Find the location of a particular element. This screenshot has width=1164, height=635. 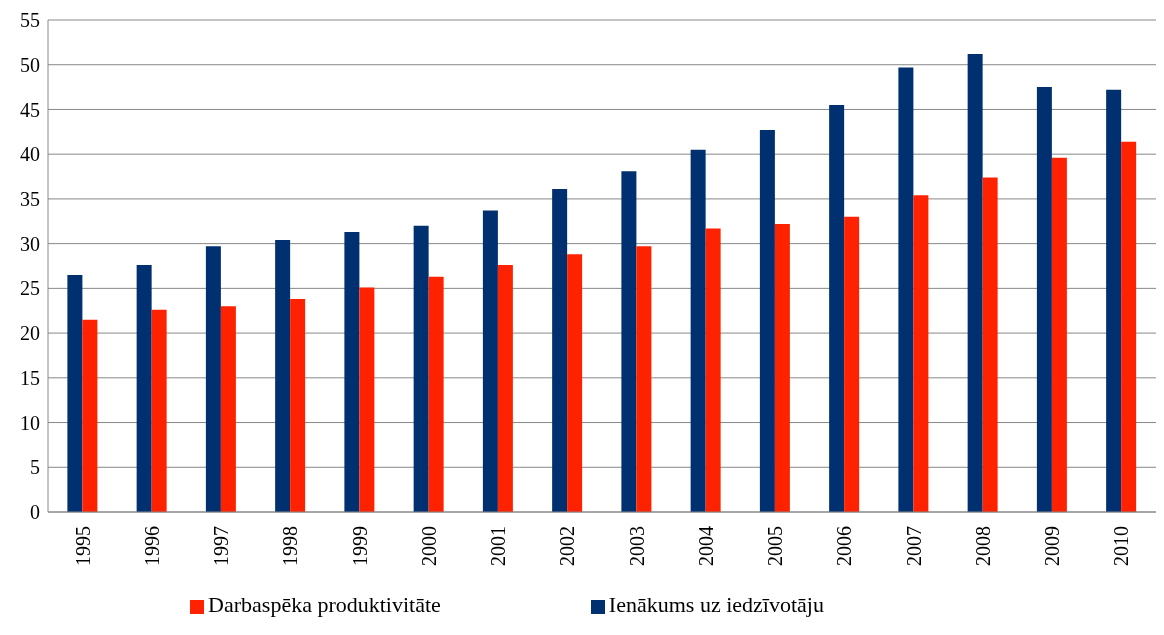

x-tick-label: 2010 is located at coordinates (1121, 546).